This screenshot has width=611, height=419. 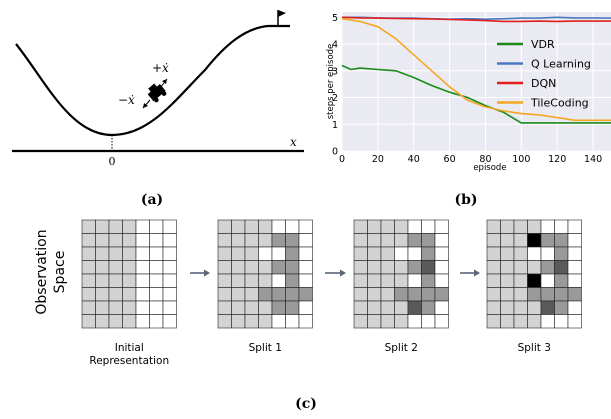 What do you see at coordinates (126, 100) in the screenshot?
I see `minus-velocity-label: −ẋ` at bounding box center [126, 100].